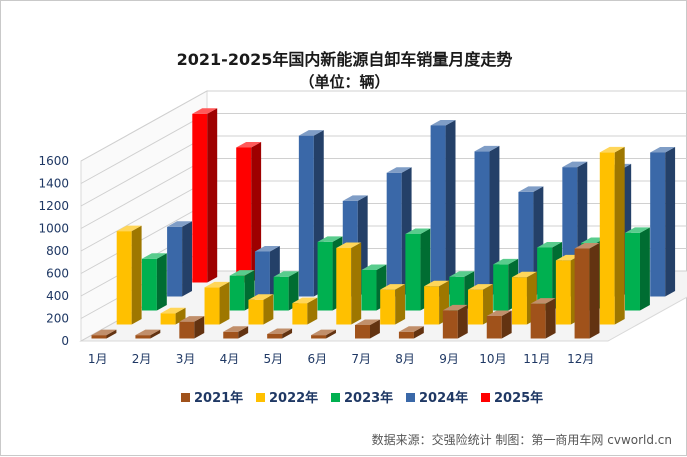  What do you see at coordinates (368, 398) in the screenshot?
I see `legend-label: 2023年` at bounding box center [368, 398].